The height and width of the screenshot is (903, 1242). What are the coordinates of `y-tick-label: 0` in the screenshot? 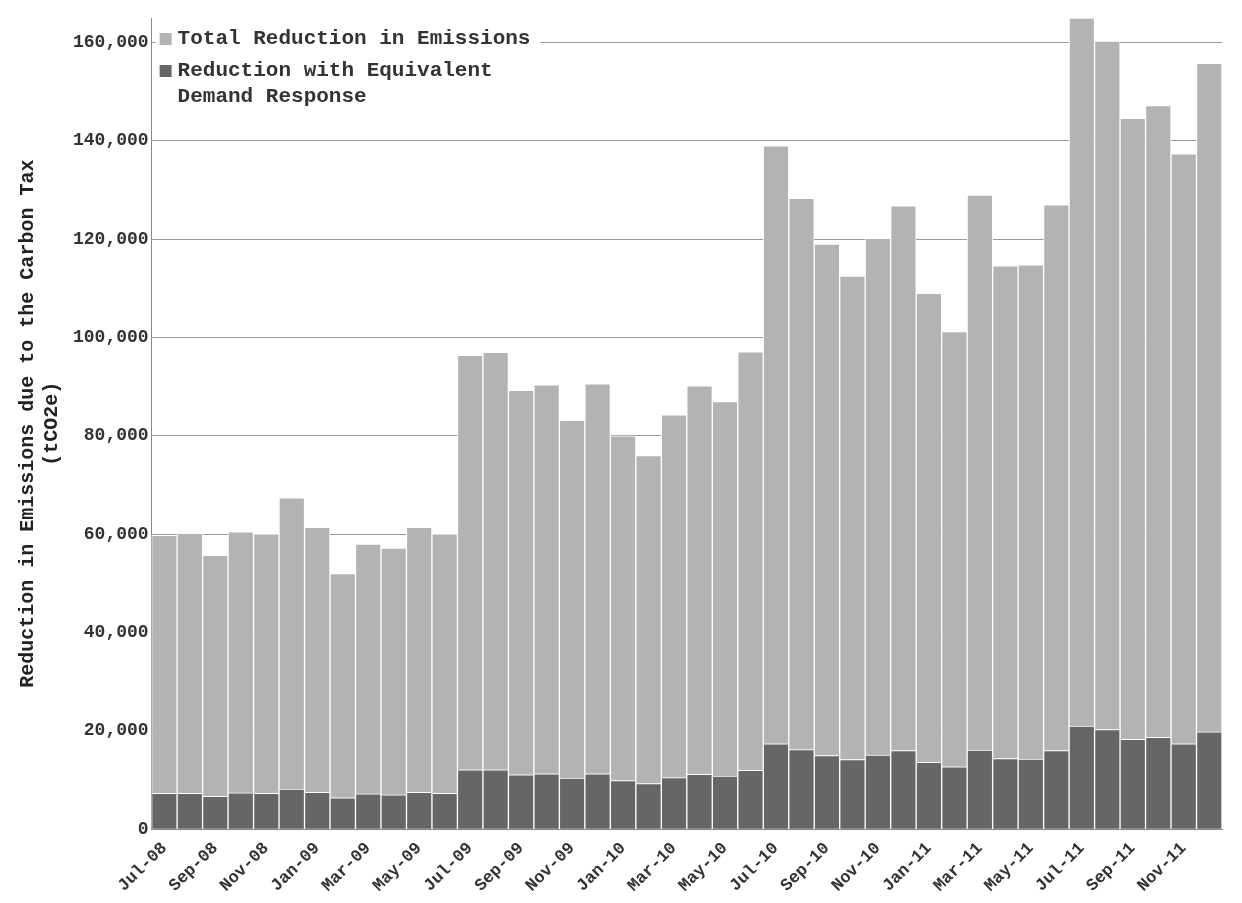 It's located at (143, 828).